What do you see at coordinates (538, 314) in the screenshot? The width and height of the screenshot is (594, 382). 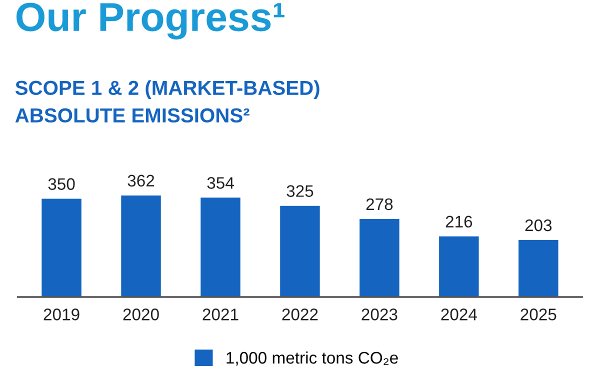 I see `x-tick-label: 2025` at bounding box center [538, 314].